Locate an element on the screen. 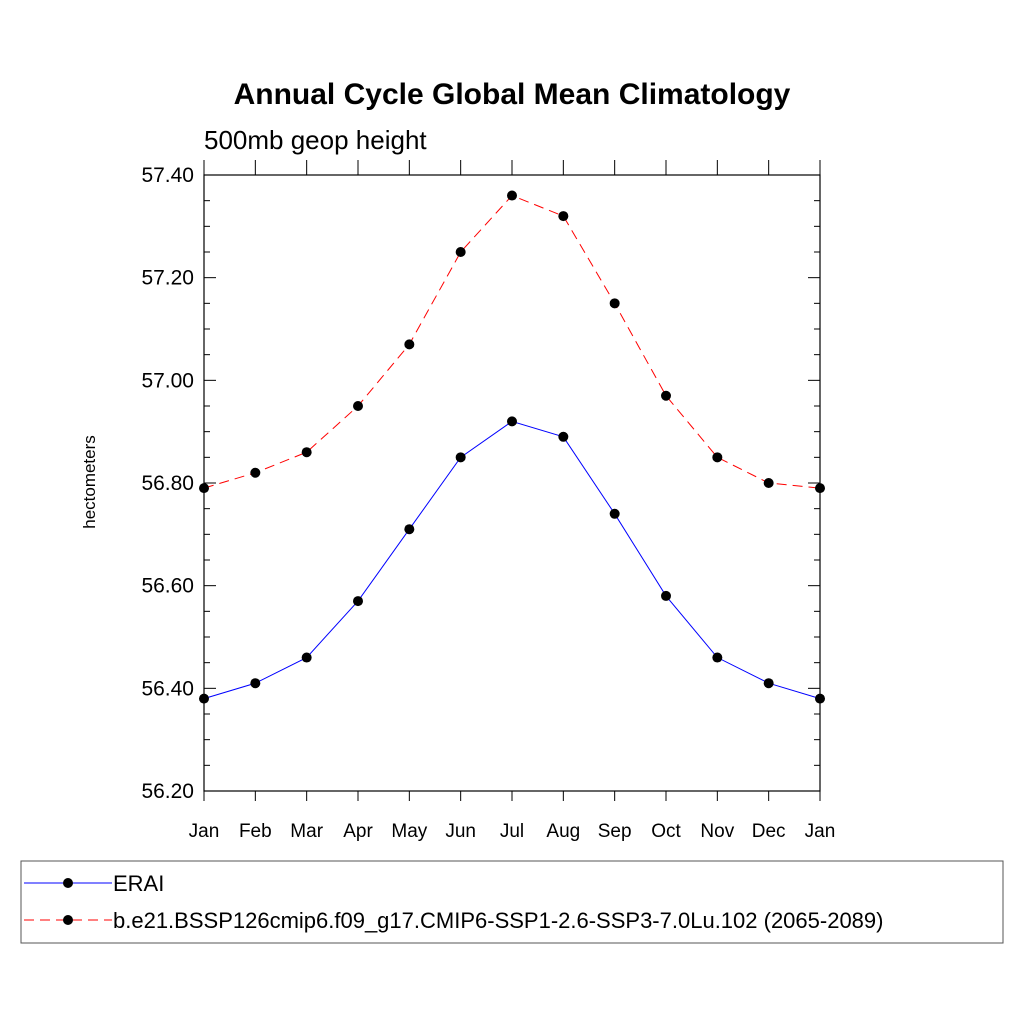 This screenshot has width=1024, height=1024. y-tick-label: 56.20 is located at coordinates (167, 791).